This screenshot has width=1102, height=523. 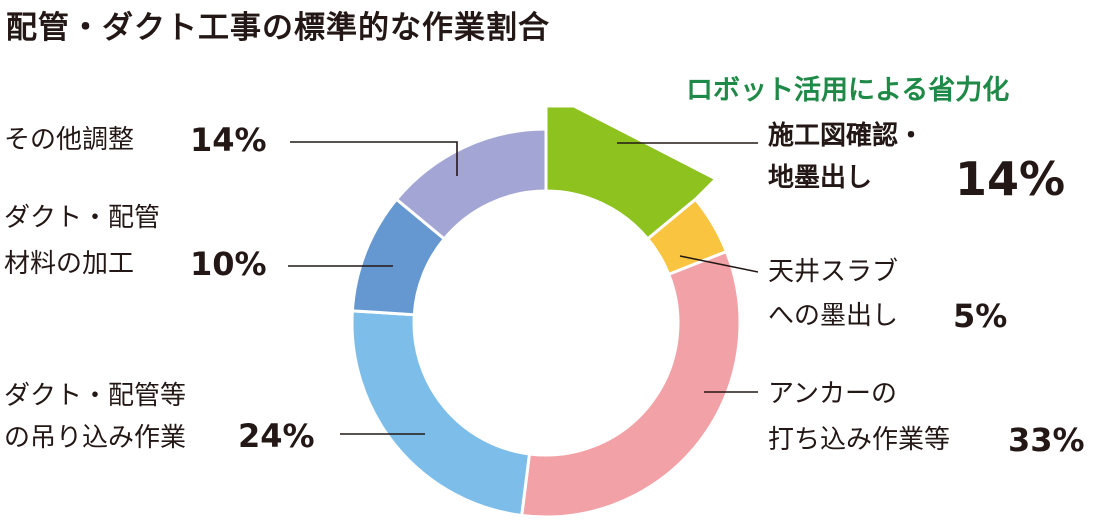 What do you see at coordinates (82, 218) in the screenshot?
I see `slice-label-line1-4: ダクト・配管` at bounding box center [82, 218].